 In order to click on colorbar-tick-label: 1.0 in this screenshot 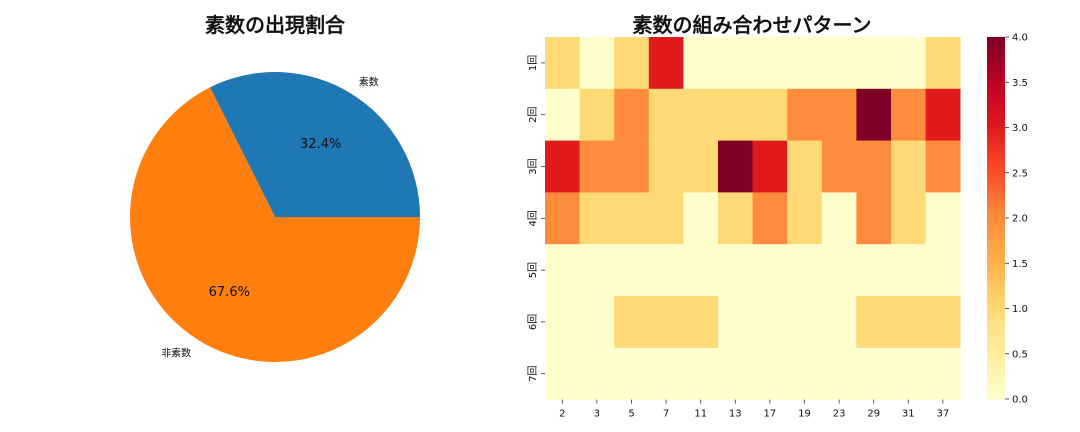, I will do `click(1020, 309)`.